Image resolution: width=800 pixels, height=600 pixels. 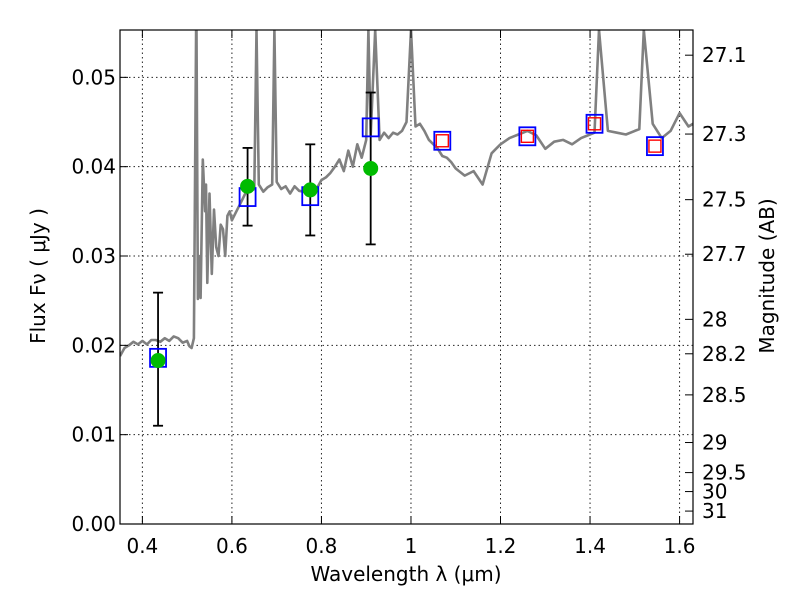 What do you see at coordinates (93, 256) in the screenshot?
I see `y-tick-label: 0.03` at bounding box center [93, 256].